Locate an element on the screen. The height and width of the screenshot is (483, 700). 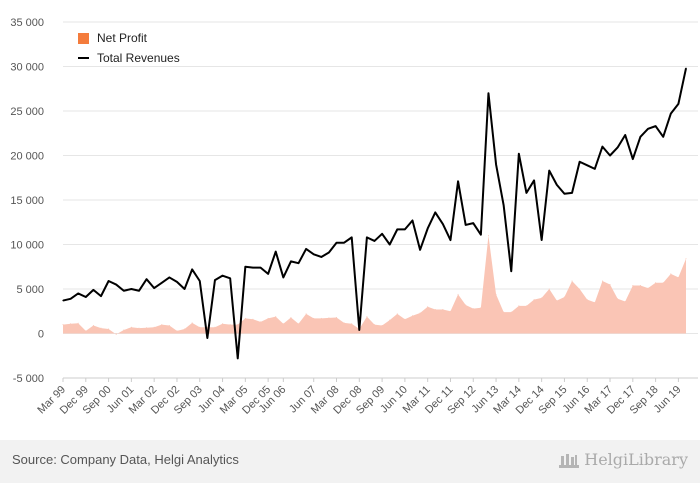
y-tick-label: -5 000 is located at coordinates (28, 379).